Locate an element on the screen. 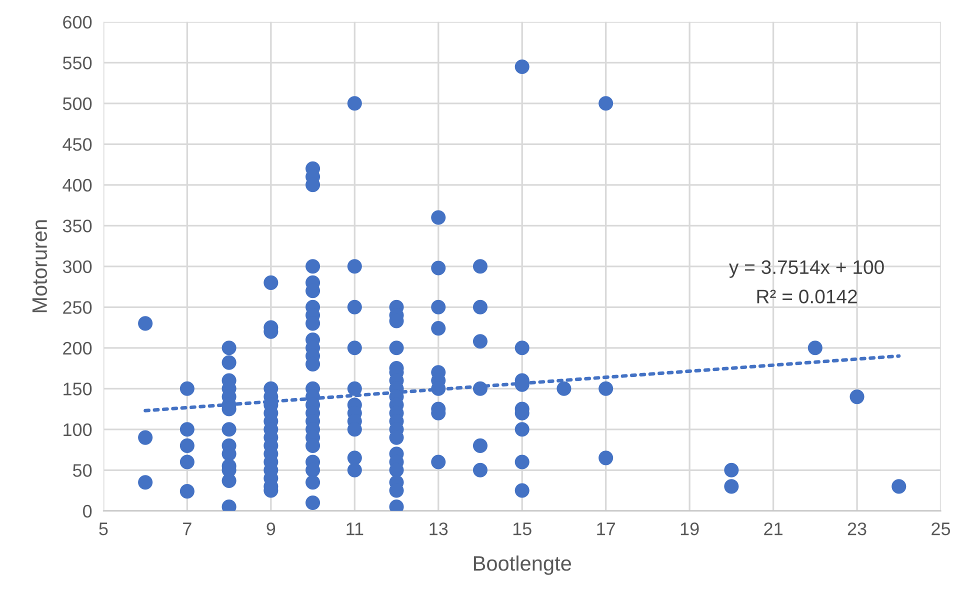  y-tick-label: 400 is located at coordinates (77, 185).